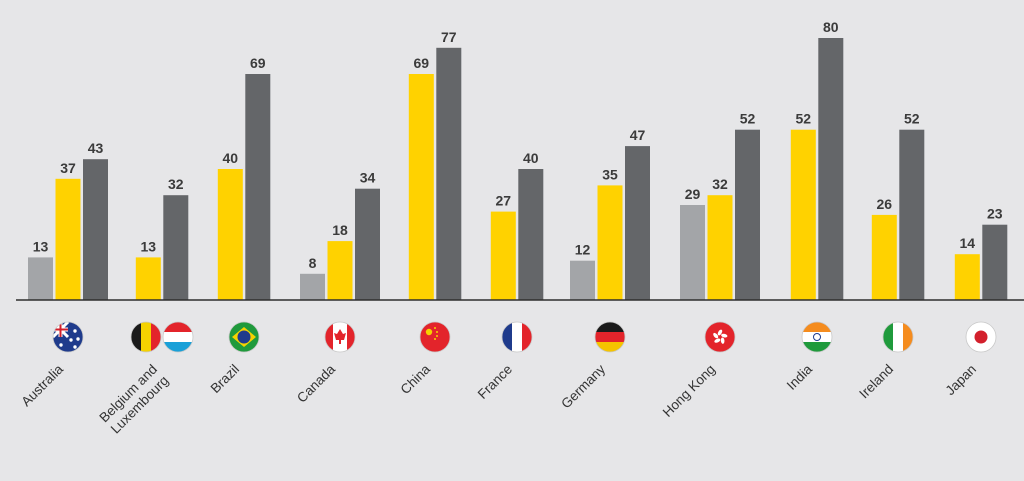 The width and height of the screenshot is (1024, 481). Describe the element at coordinates (495, 382) in the screenshot. I see `category-label: France` at that location.